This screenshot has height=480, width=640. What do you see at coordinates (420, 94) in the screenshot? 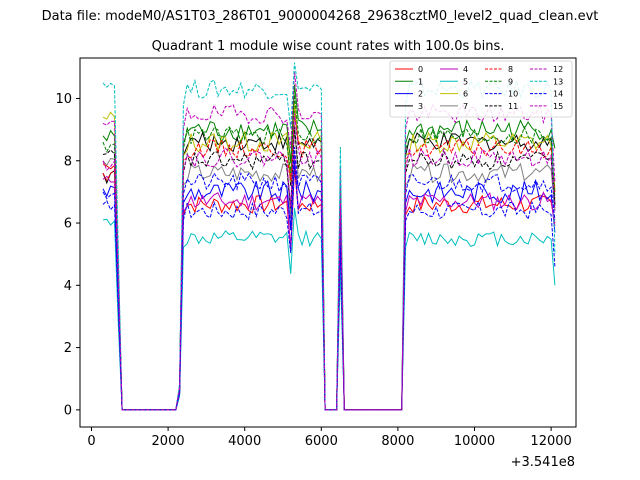
I see `legend-label-2: 2` at bounding box center [420, 94].